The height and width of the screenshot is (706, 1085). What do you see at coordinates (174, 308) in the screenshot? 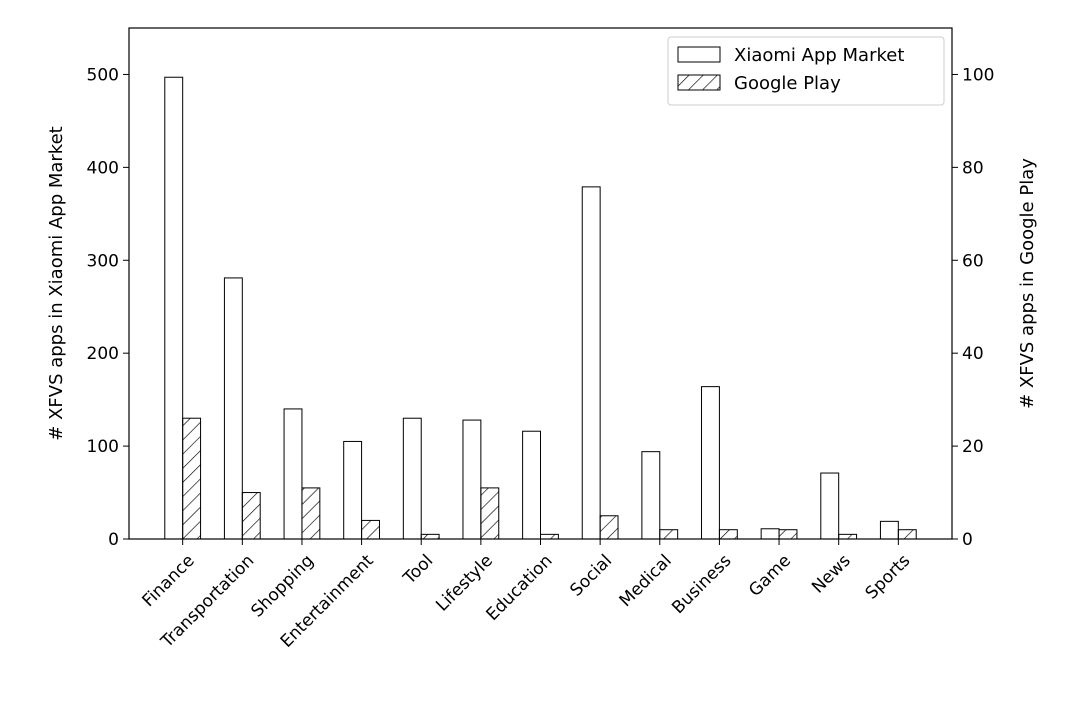
I see `bar-xiaomi-finance` at bounding box center [174, 308].